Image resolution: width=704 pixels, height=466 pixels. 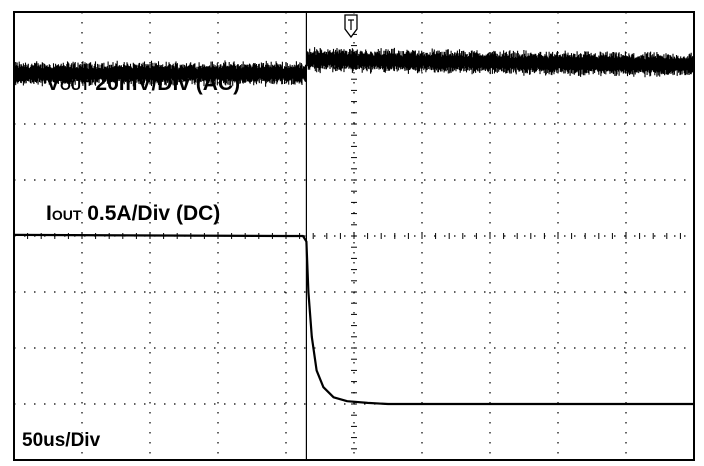 What do you see at coordinates (75, 85) in the screenshot?
I see `vout-name-sub: OUT` at bounding box center [75, 85].